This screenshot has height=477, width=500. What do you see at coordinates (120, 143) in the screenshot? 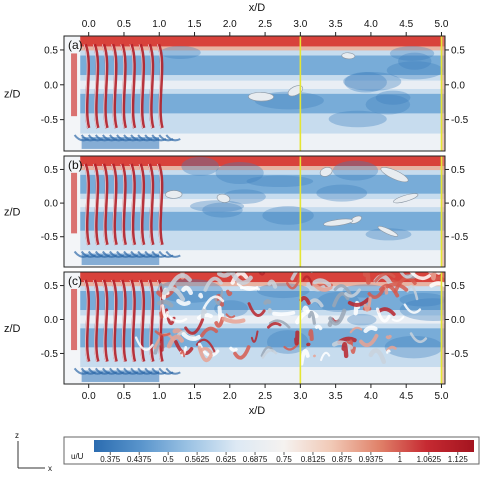
I see `root-region` at bounding box center [120, 143].